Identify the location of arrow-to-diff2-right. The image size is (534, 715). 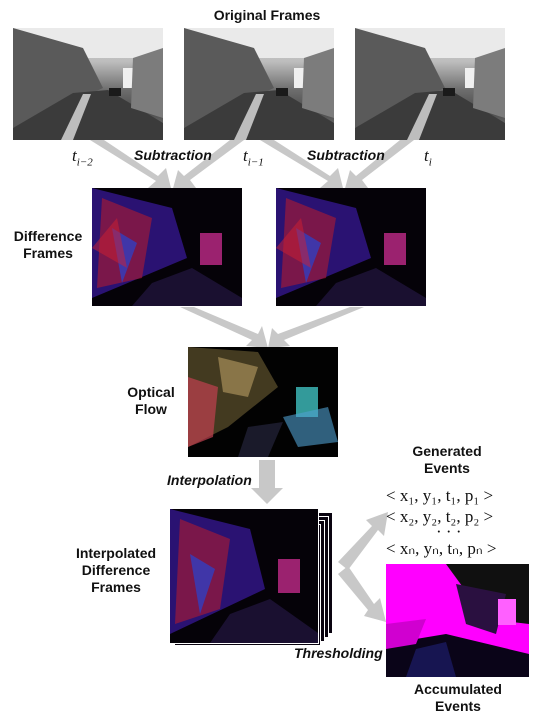
(379, 166).